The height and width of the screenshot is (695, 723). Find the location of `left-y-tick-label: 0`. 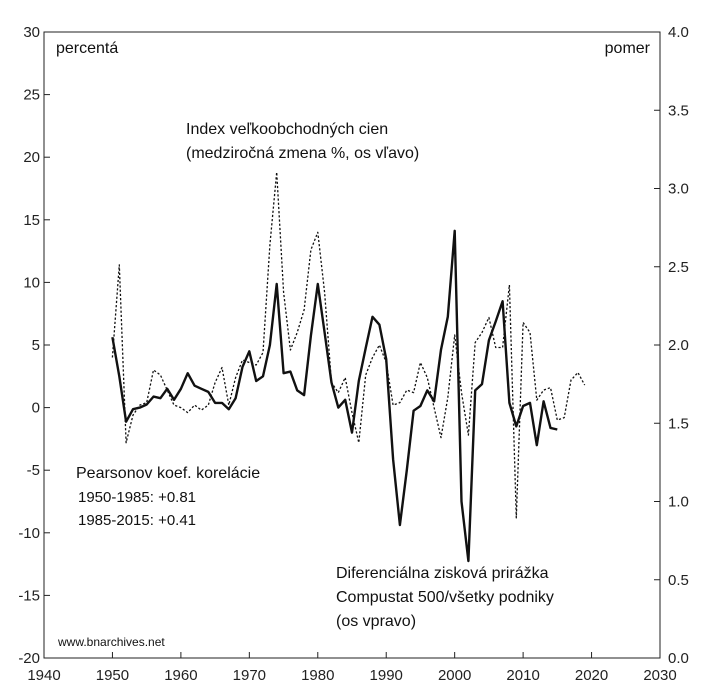

left-y-tick-label: 0 is located at coordinates (36, 408).